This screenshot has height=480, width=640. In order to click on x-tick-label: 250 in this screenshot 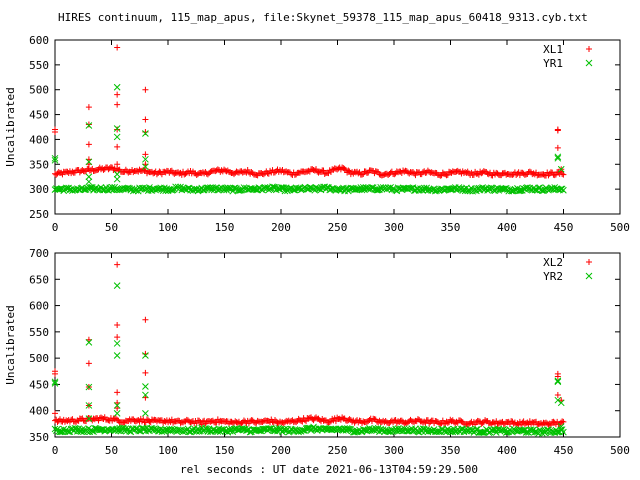, I will do `click(338, 450)`.